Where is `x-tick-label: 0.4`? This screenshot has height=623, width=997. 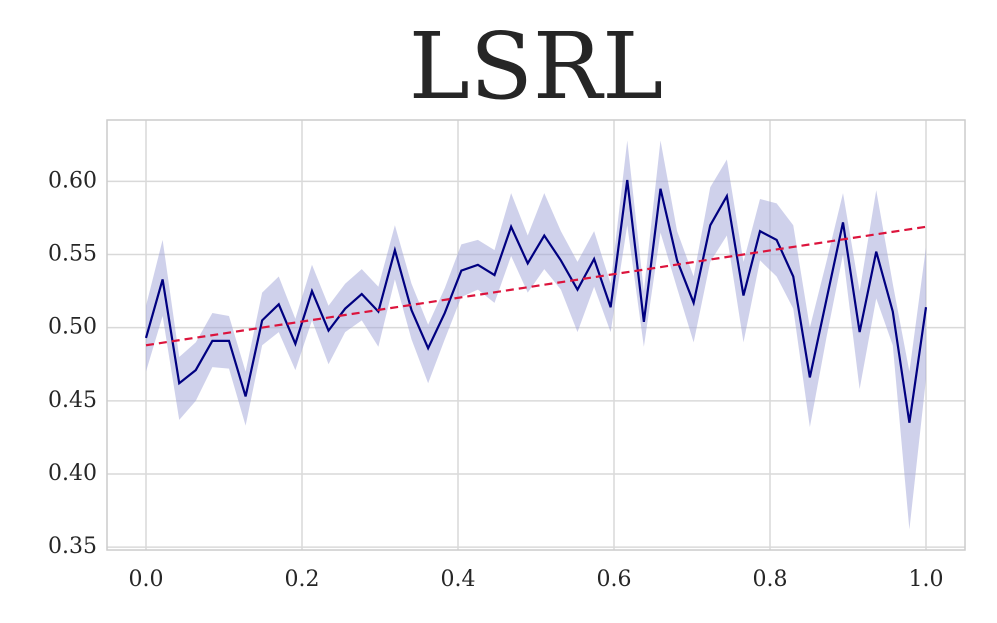
x-tick-label: 0.4 is located at coordinates (458, 579).